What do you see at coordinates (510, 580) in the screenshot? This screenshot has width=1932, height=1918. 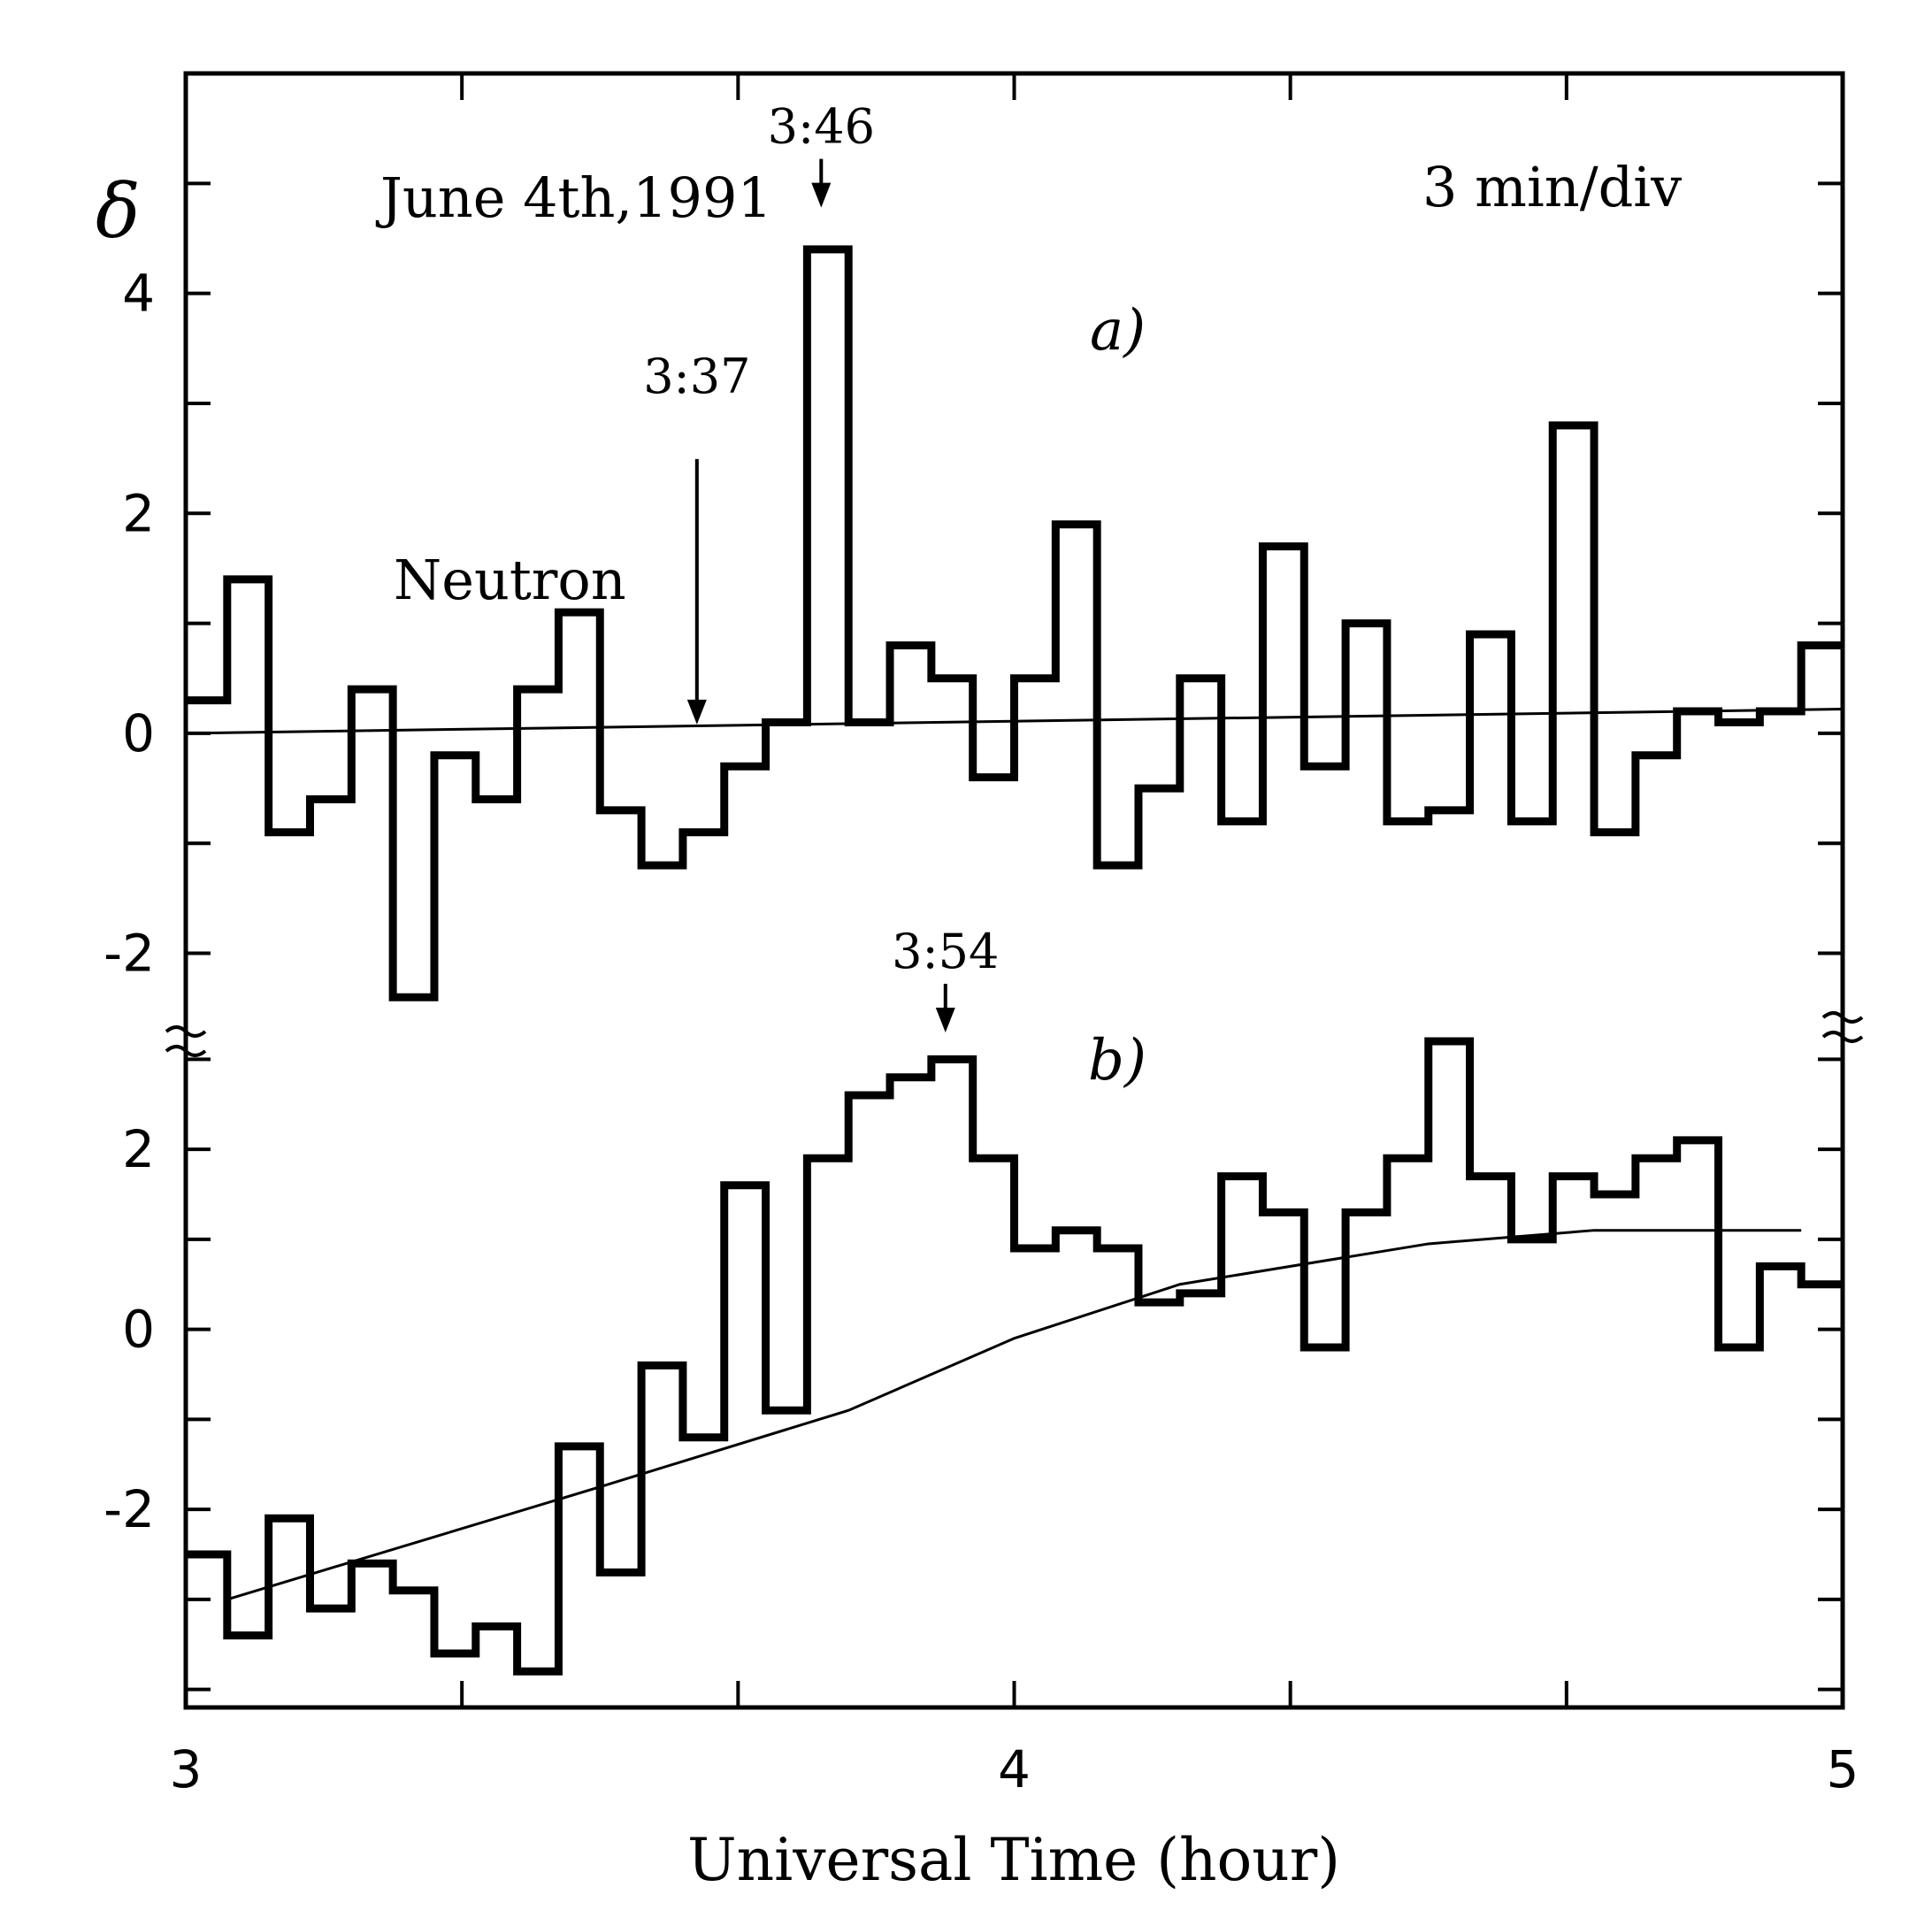 I see `series-label-neutron: Neutron` at bounding box center [510, 580].